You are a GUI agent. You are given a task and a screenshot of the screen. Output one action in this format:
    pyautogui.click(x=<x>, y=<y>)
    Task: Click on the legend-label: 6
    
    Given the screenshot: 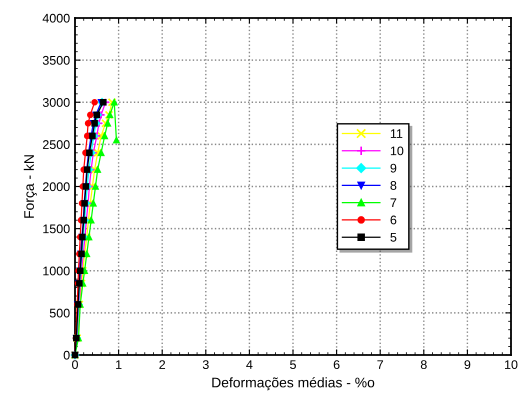 What is the action you would take?
    pyautogui.click(x=393, y=220)
    